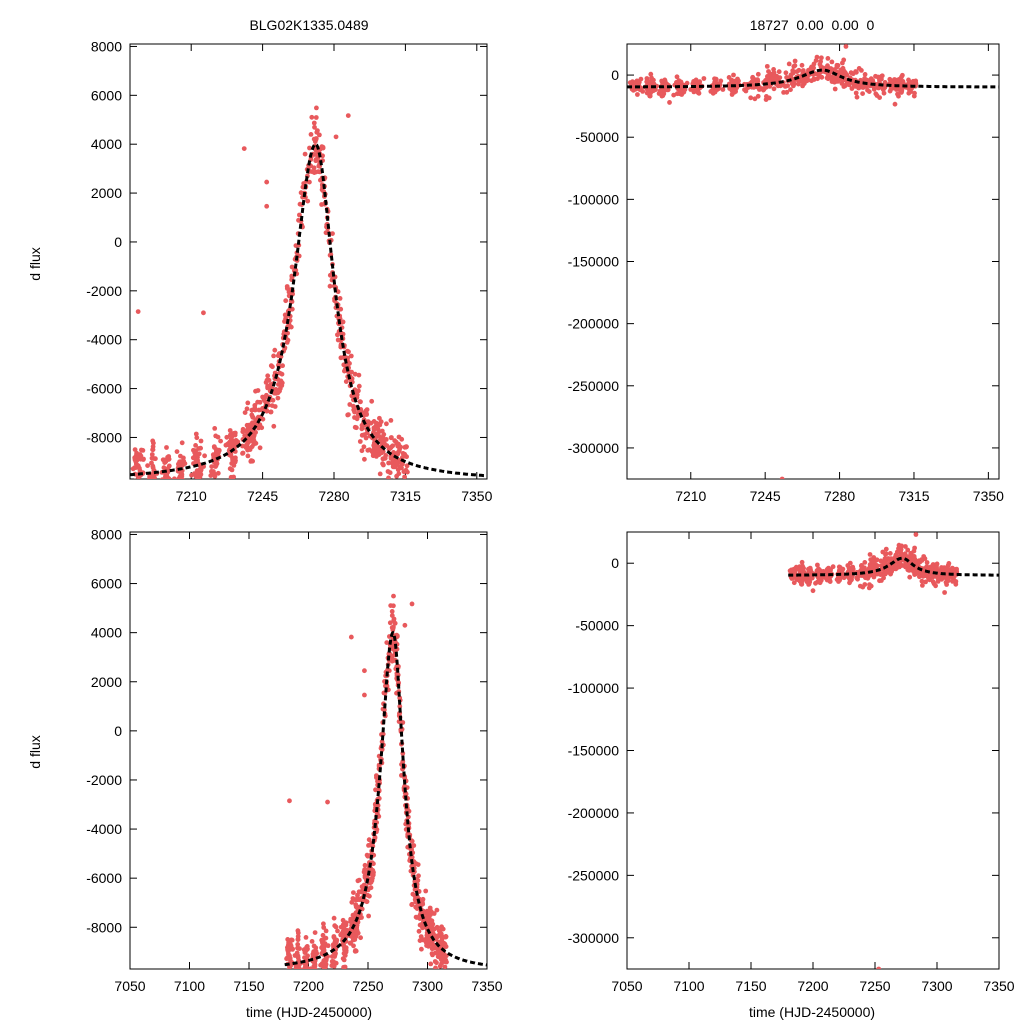 Image resolution: width=1024 pixels, height=1024 pixels. Describe the element at coordinates (615, 563) in the screenshot. I see `y-tick-label: 0` at that location.